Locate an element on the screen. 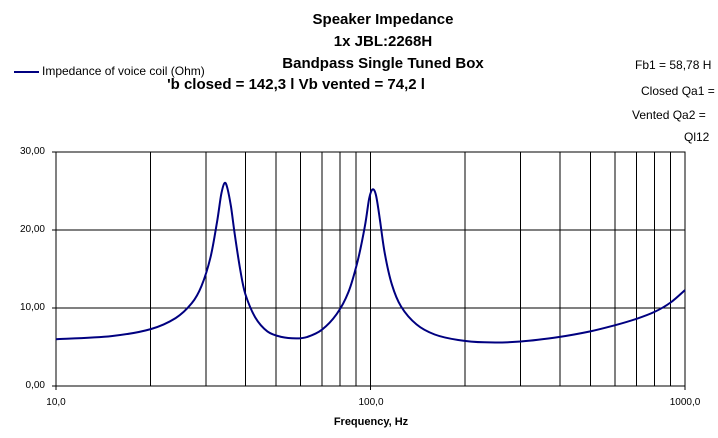 This screenshot has height=438, width=718. x-tick-label-100: 100,0 is located at coordinates (371, 402).